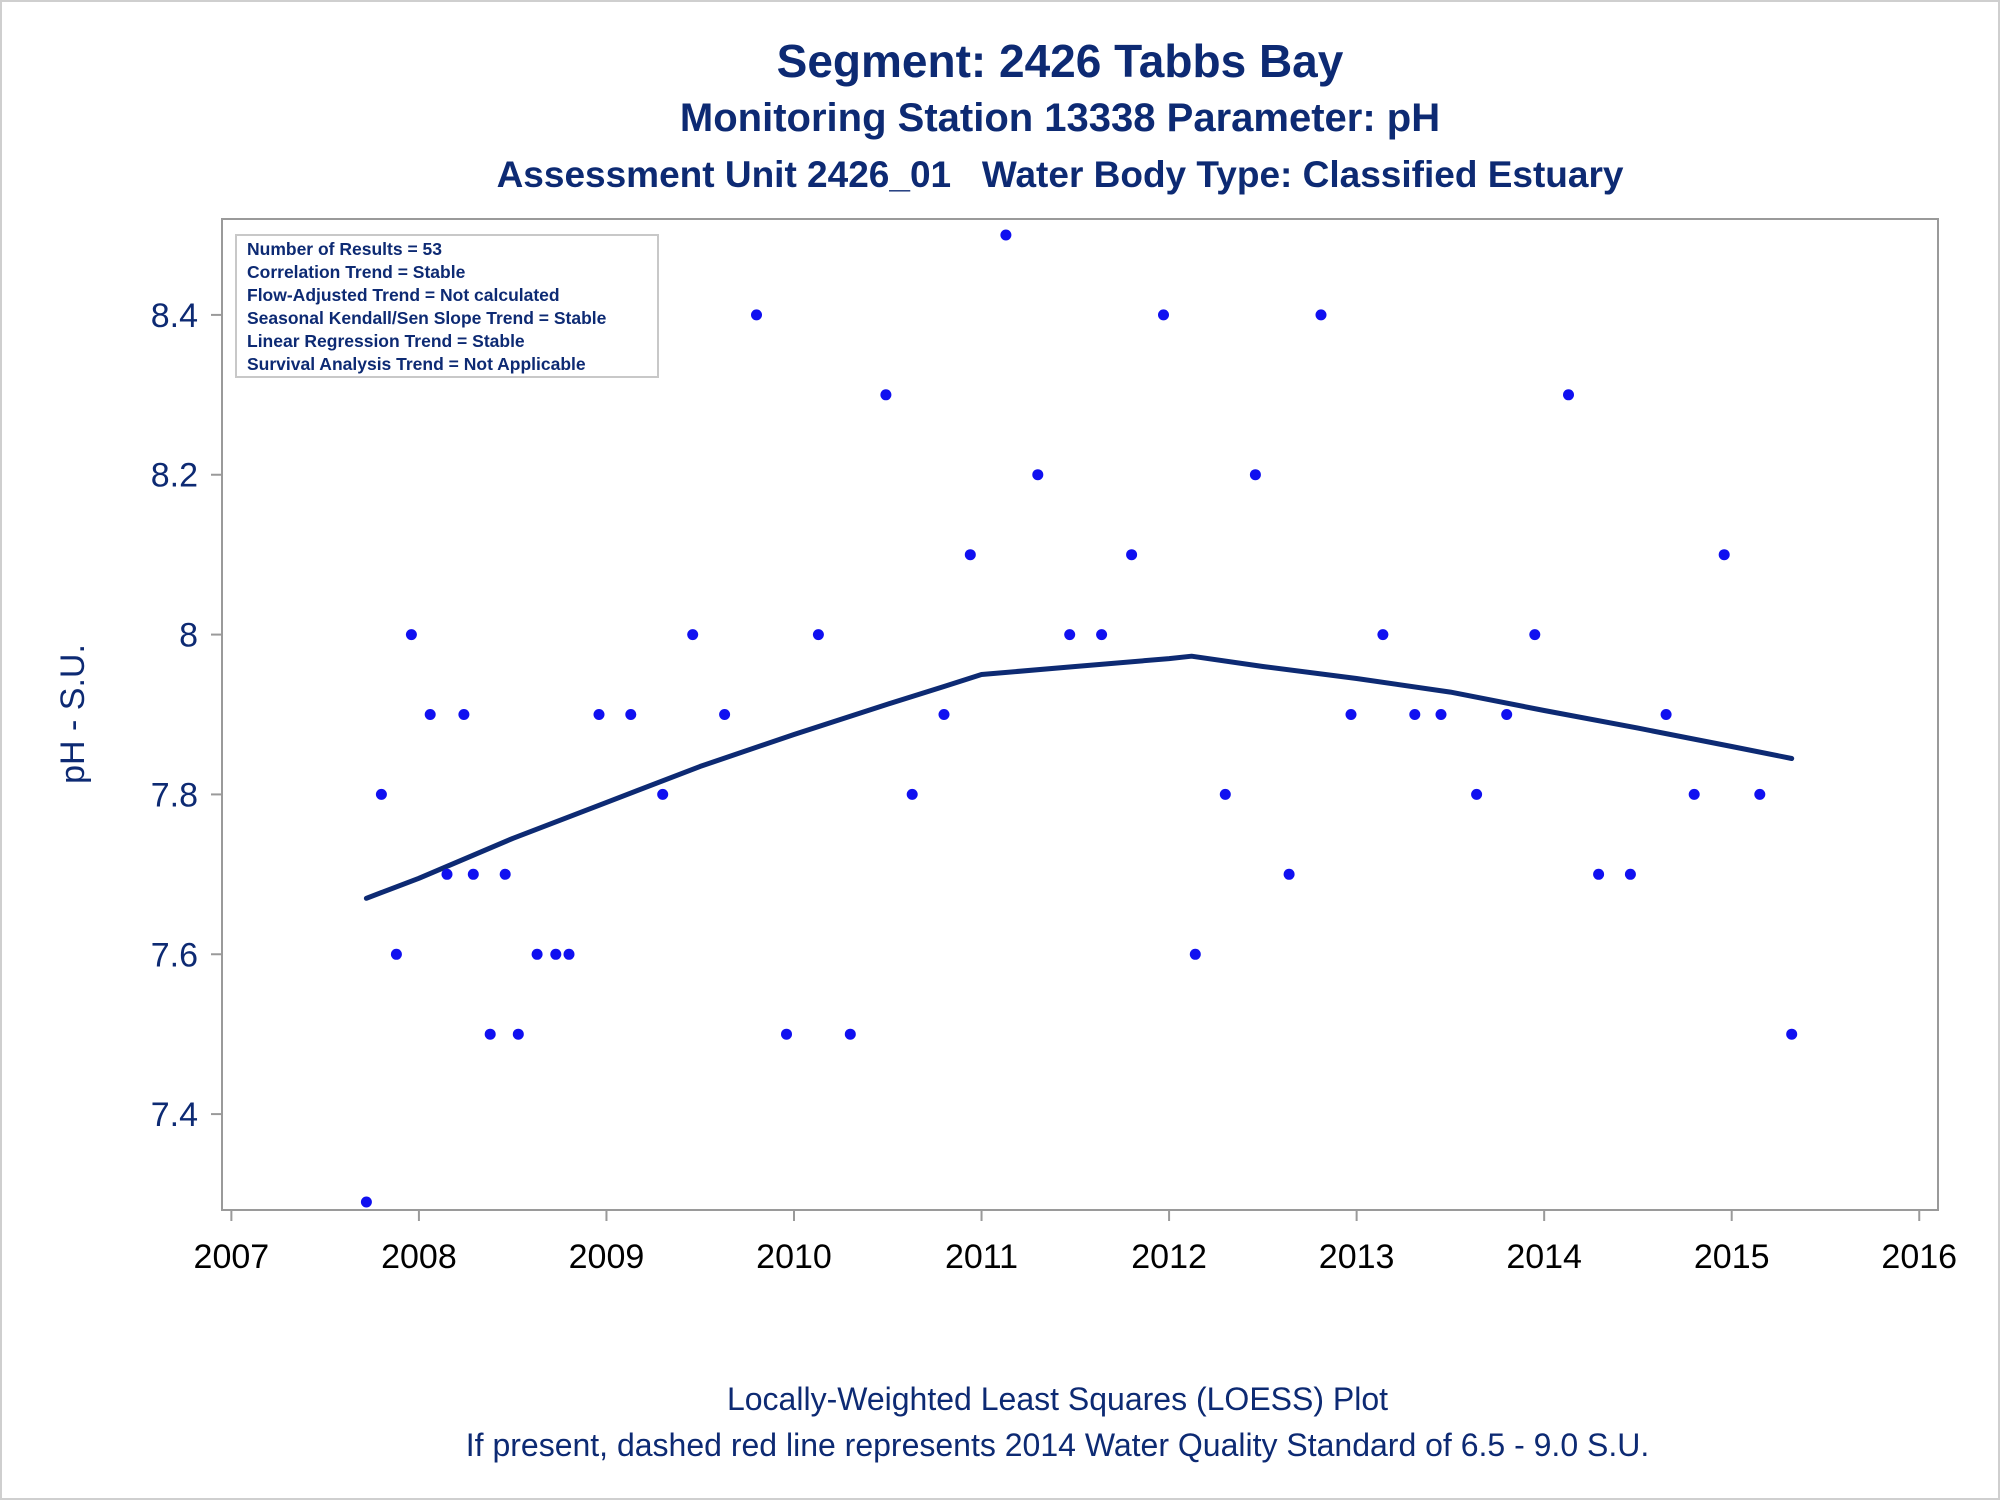 The height and width of the screenshot is (1500, 2000). What do you see at coordinates (607, 1257) in the screenshot?
I see `x-tick-label: 2009` at bounding box center [607, 1257].